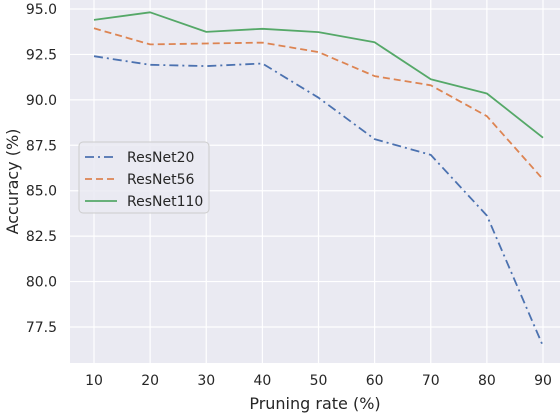 This screenshot has width=560, height=416. Describe the element at coordinates (94, 381) in the screenshot. I see `x-tick-label: 10` at that location.